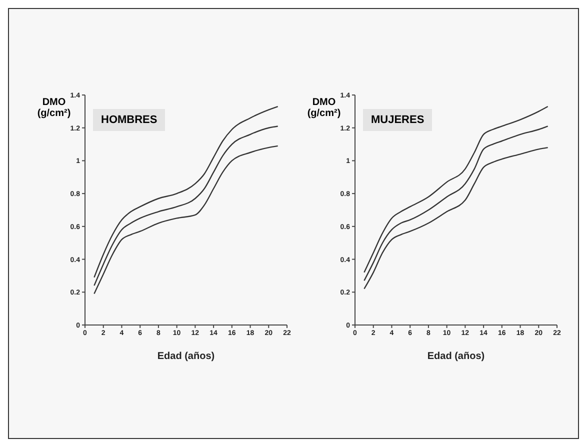  Describe the element at coordinates (397, 120) in the screenshot. I see `text: MUJERES` at that location.